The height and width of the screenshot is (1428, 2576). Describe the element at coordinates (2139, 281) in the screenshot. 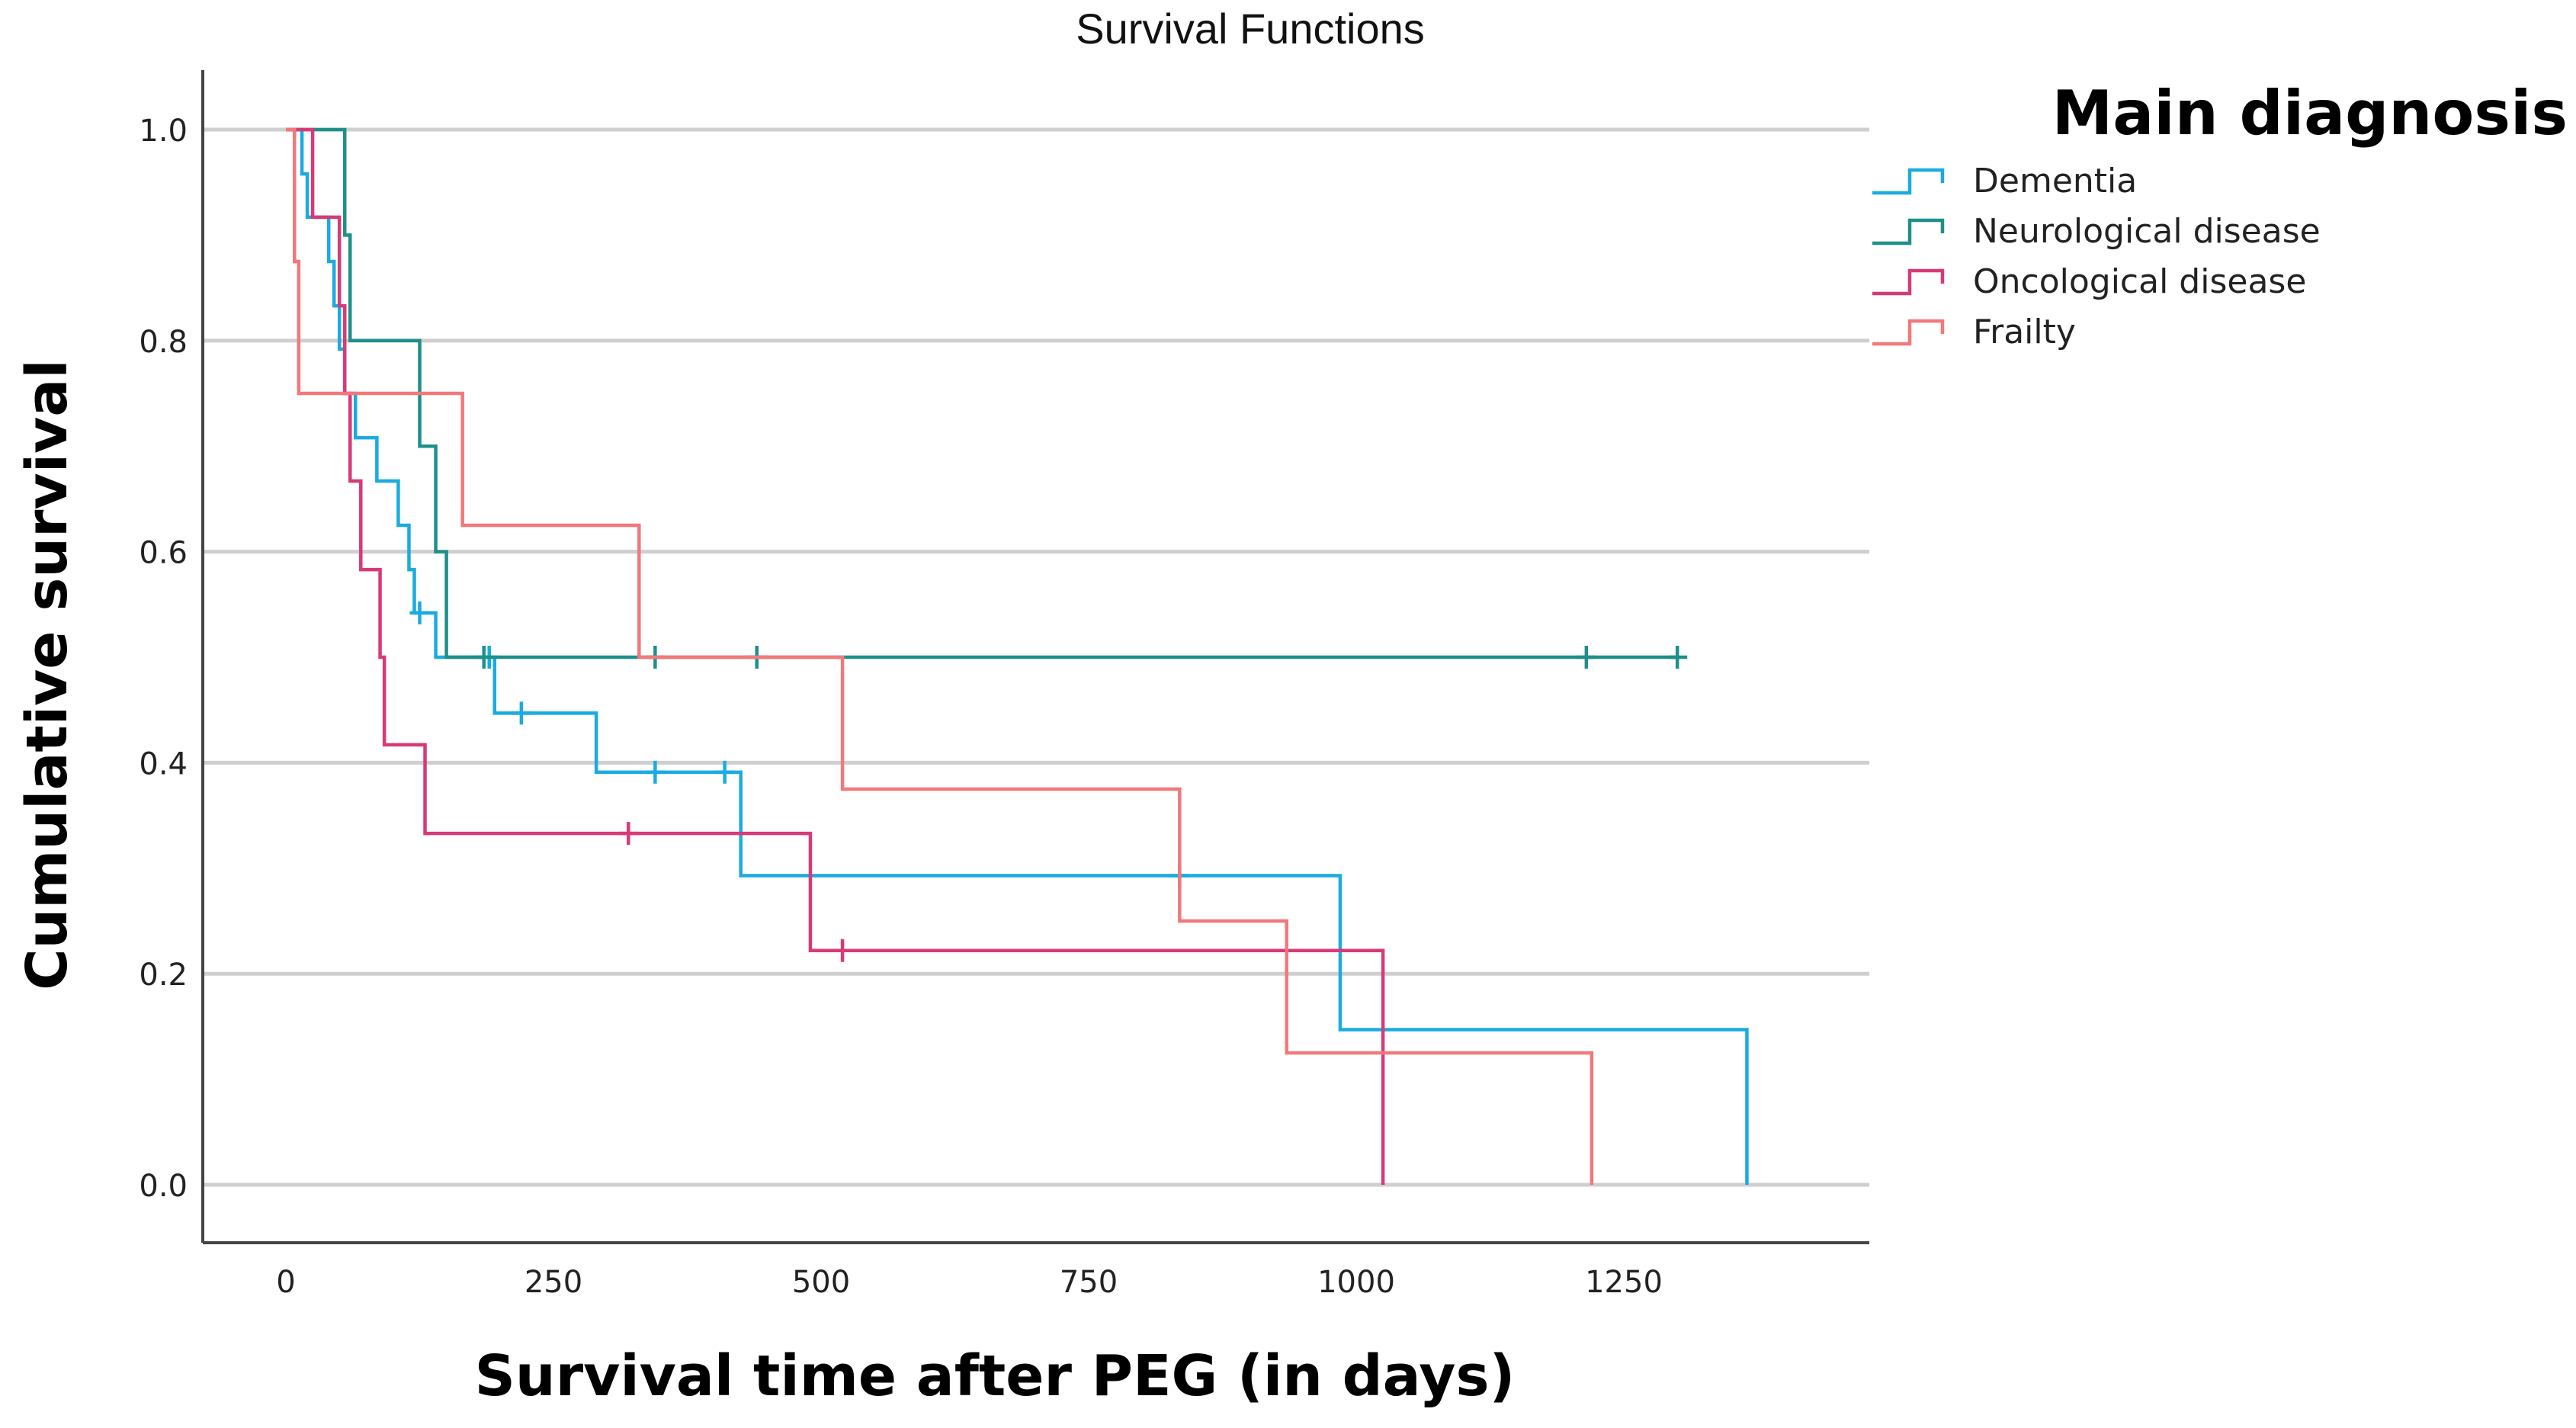

I see `legend-label: Oncological disease` at that location.